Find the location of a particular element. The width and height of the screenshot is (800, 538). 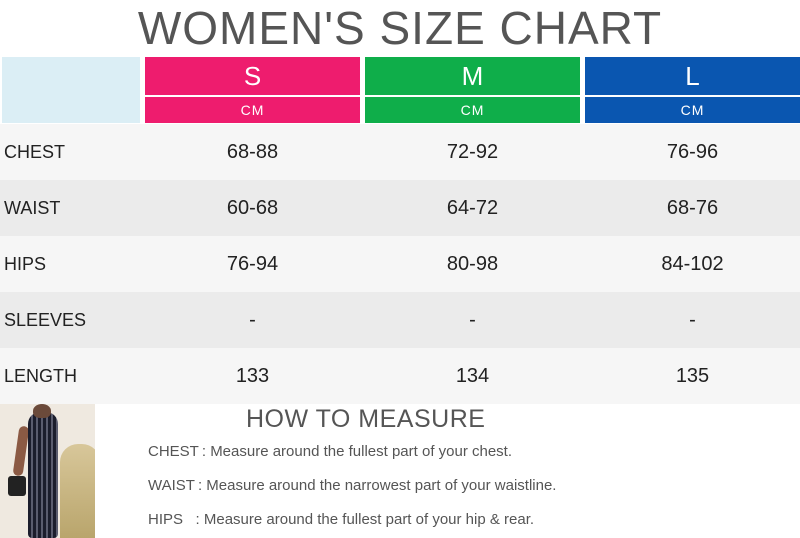

row-label: HIPS is located at coordinates (25, 264).